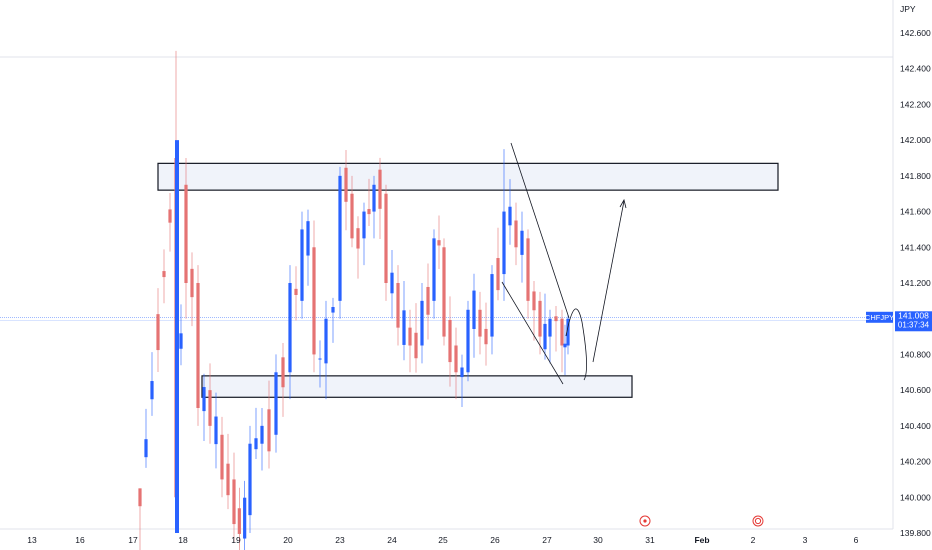 This screenshot has width=932, height=550. What do you see at coordinates (915, 140) in the screenshot?
I see `price-tick-label: 142.000` at bounding box center [915, 140].